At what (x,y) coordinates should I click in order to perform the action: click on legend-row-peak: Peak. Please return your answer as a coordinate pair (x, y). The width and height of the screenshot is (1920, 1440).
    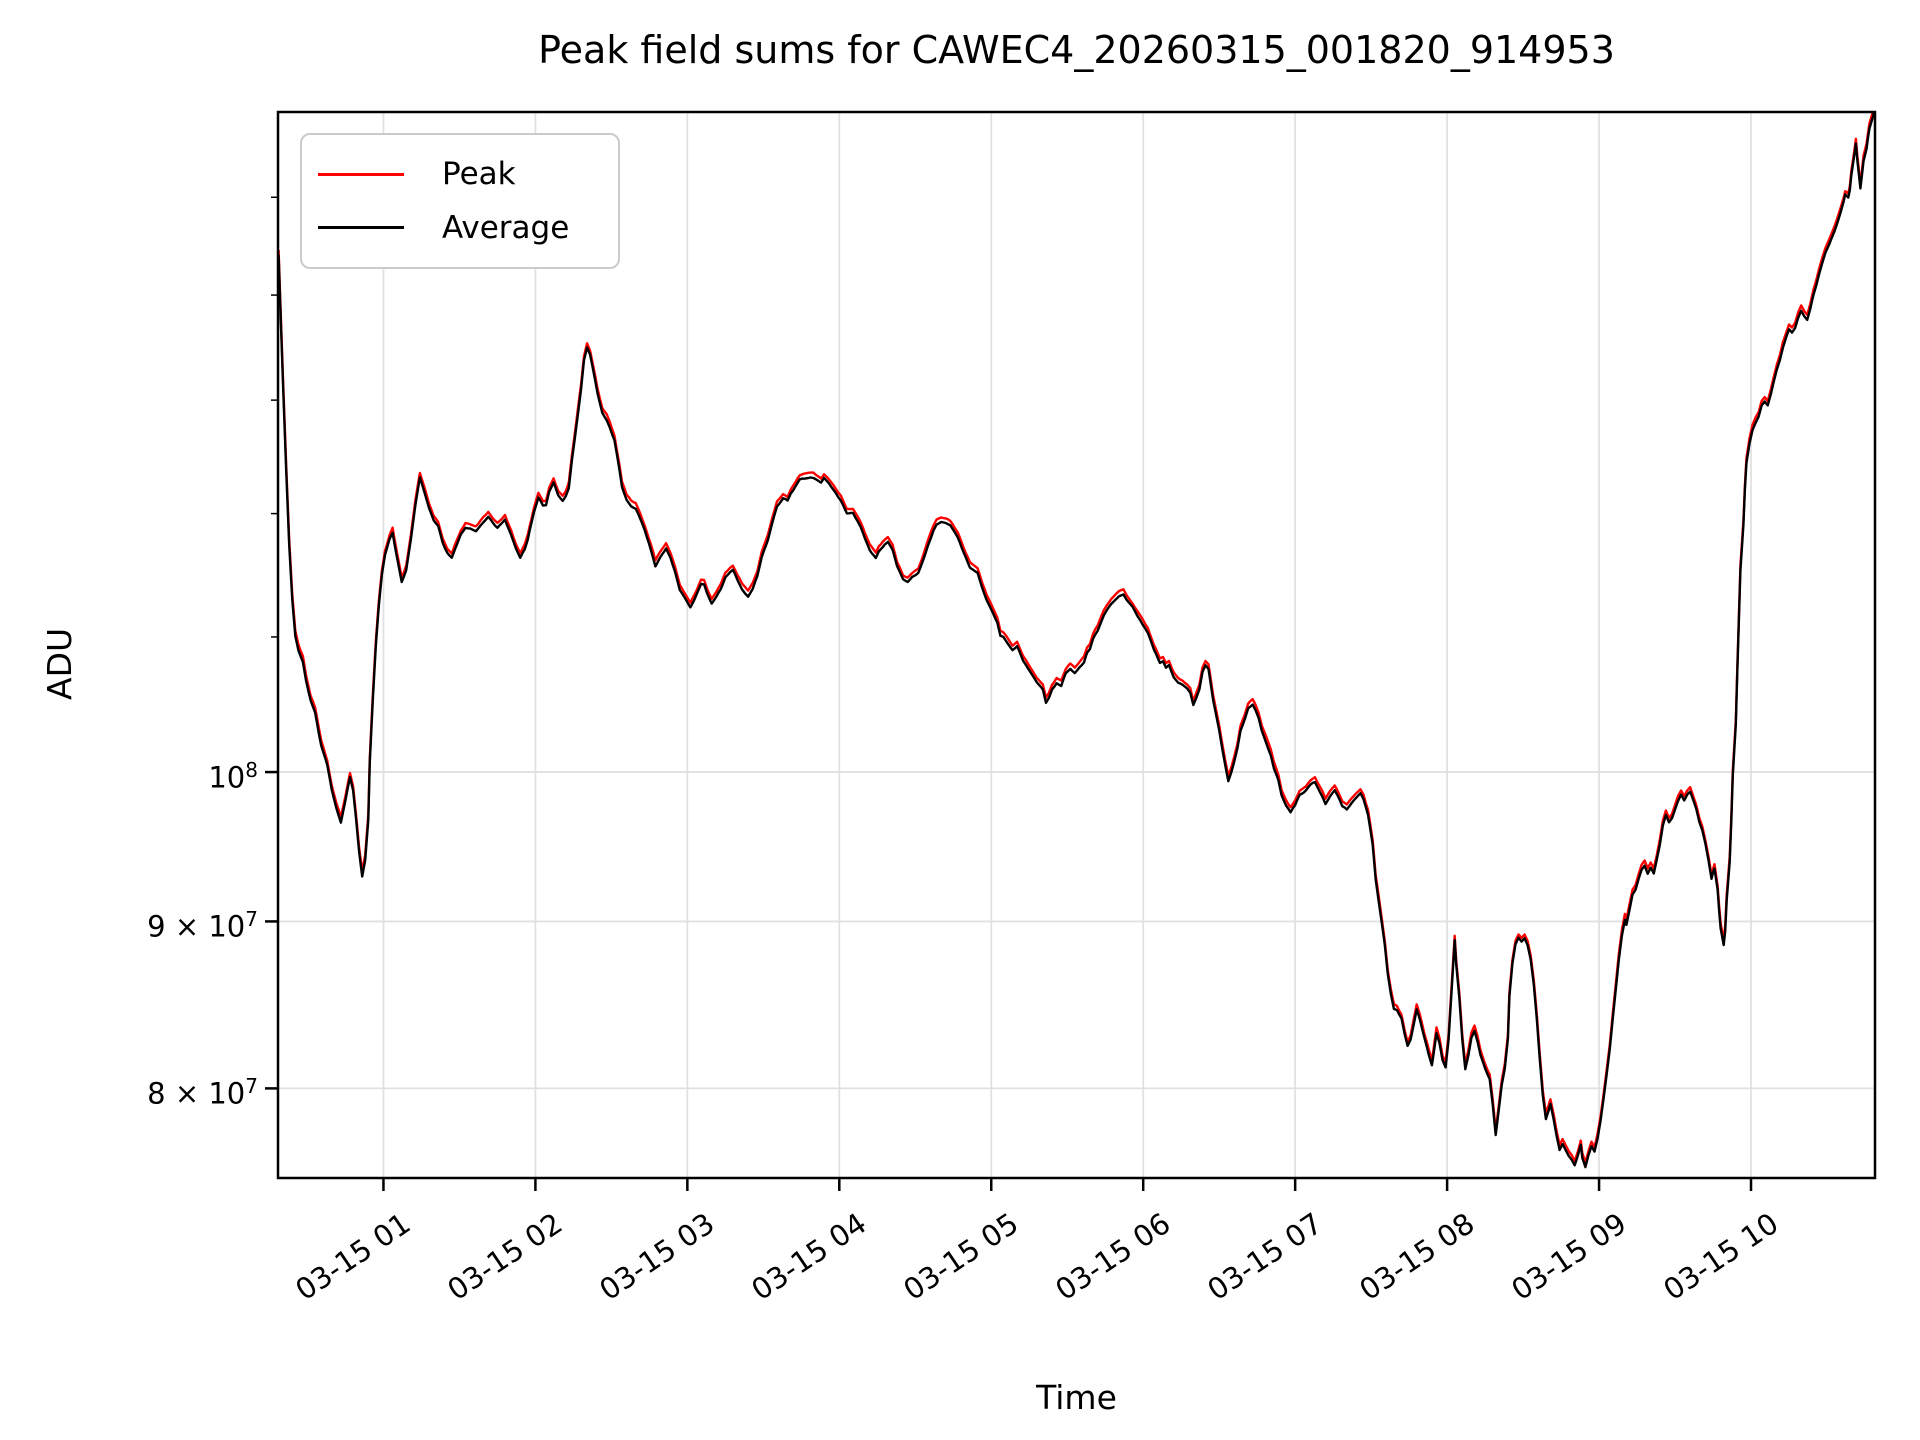
    Looking at the image, I should click on (460, 174).